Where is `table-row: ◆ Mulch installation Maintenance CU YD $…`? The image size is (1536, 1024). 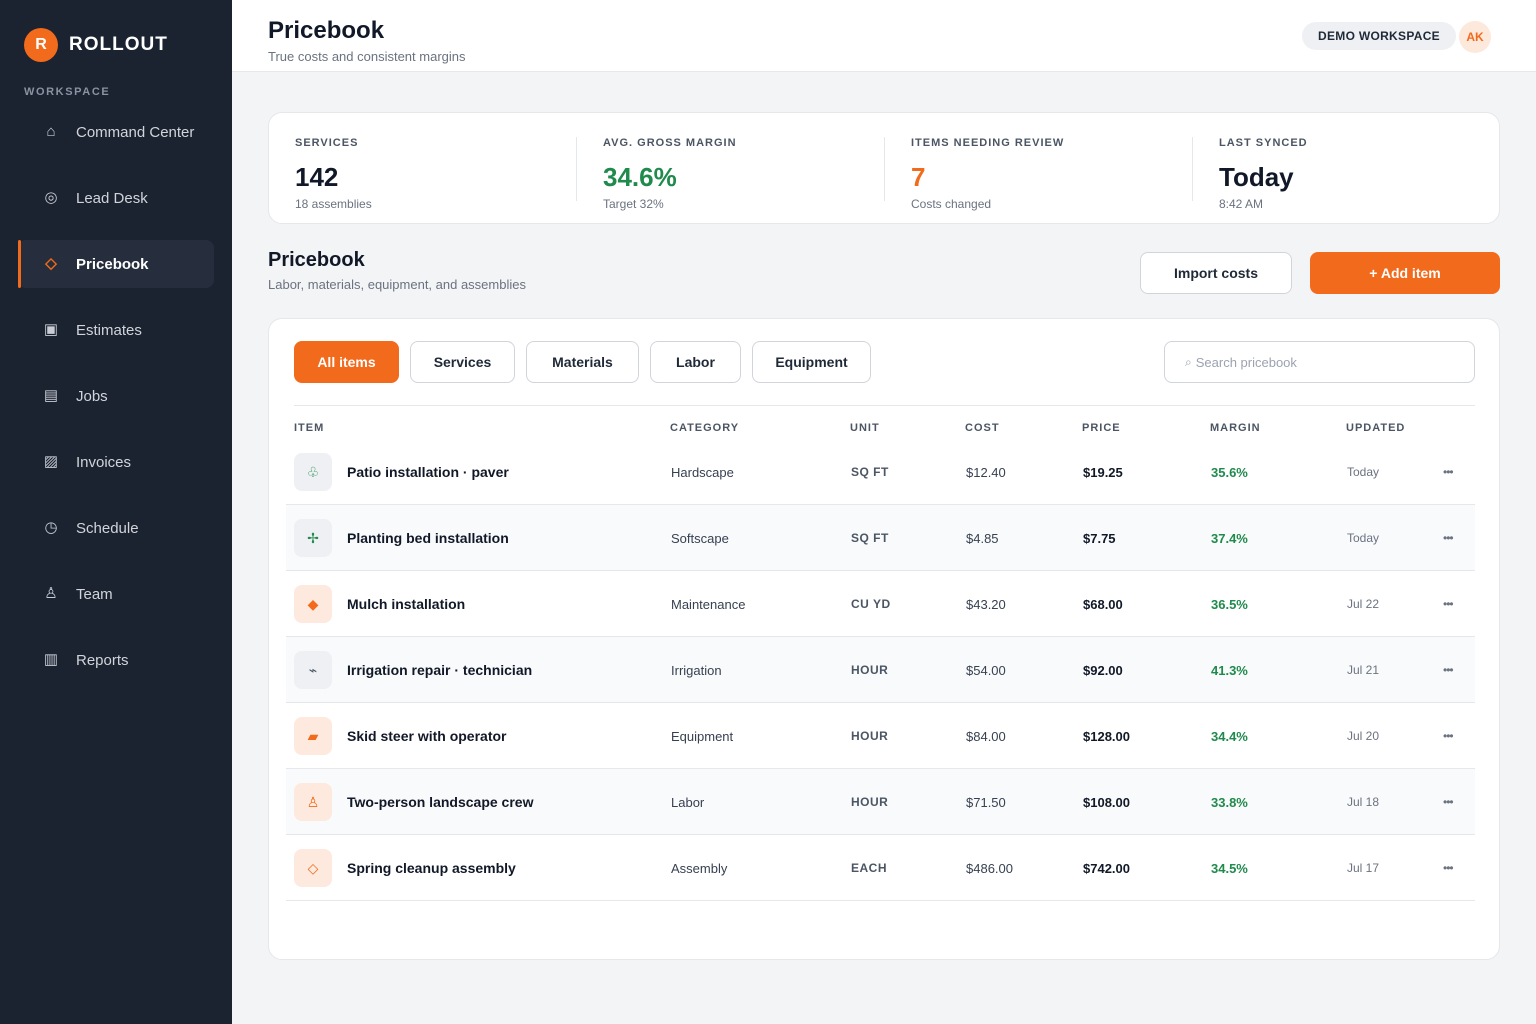
table-row: ◆ Mulch installation Maintenance CU YD $… is located at coordinates (880, 604).